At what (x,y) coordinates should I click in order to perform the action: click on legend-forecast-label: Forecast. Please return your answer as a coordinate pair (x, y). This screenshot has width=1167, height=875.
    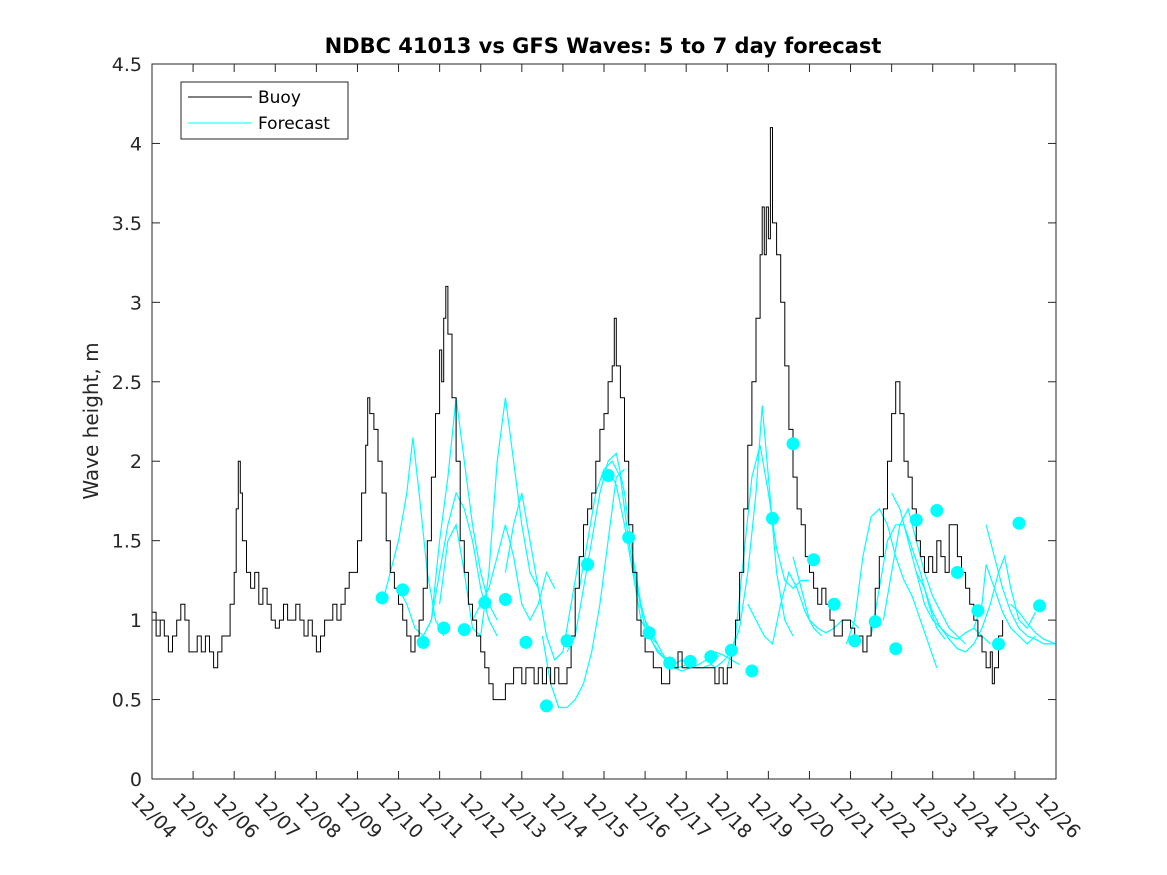
    Looking at the image, I should click on (294, 124).